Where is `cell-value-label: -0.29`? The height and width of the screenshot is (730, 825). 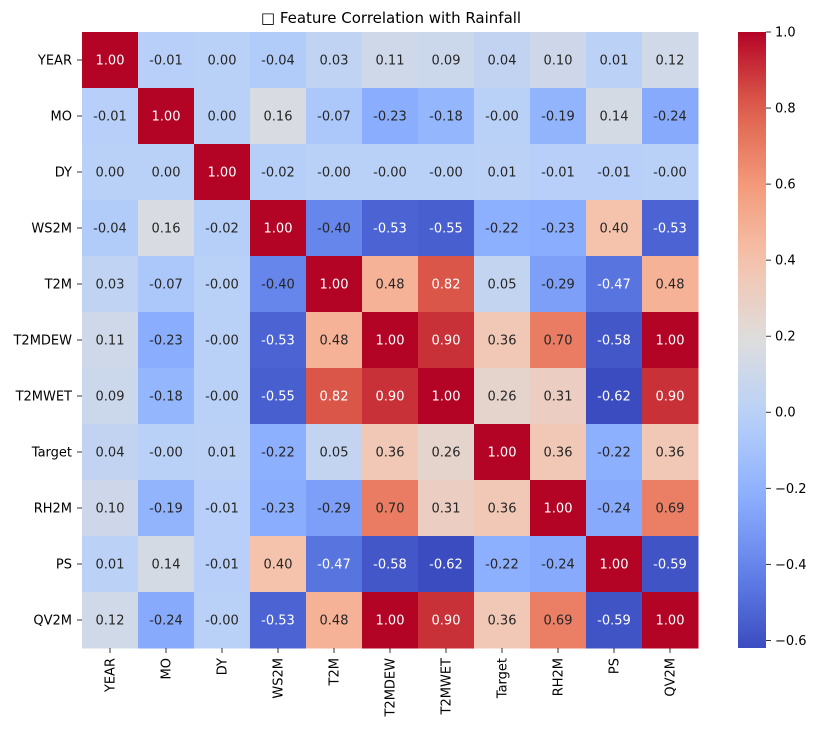 cell-value-label: -0.29 is located at coordinates (558, 285).